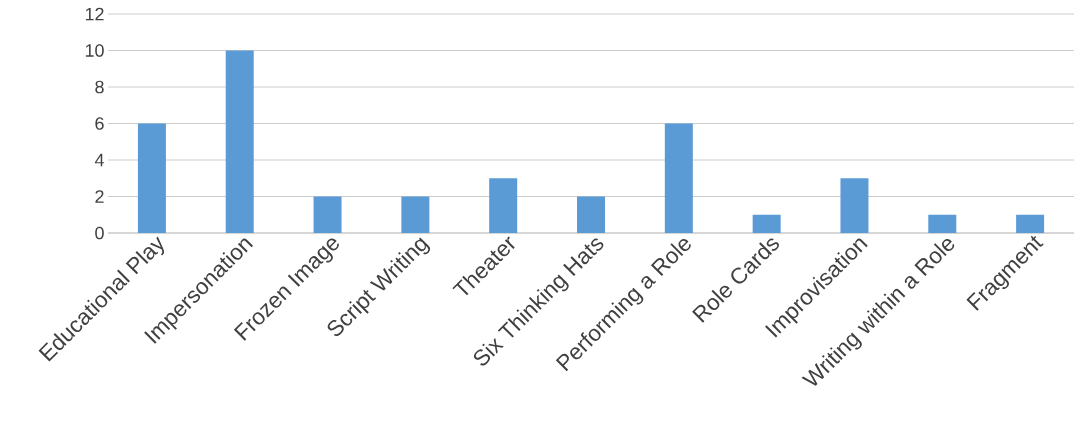  I want to click on y-tick-label: 6, so click(99, 123).